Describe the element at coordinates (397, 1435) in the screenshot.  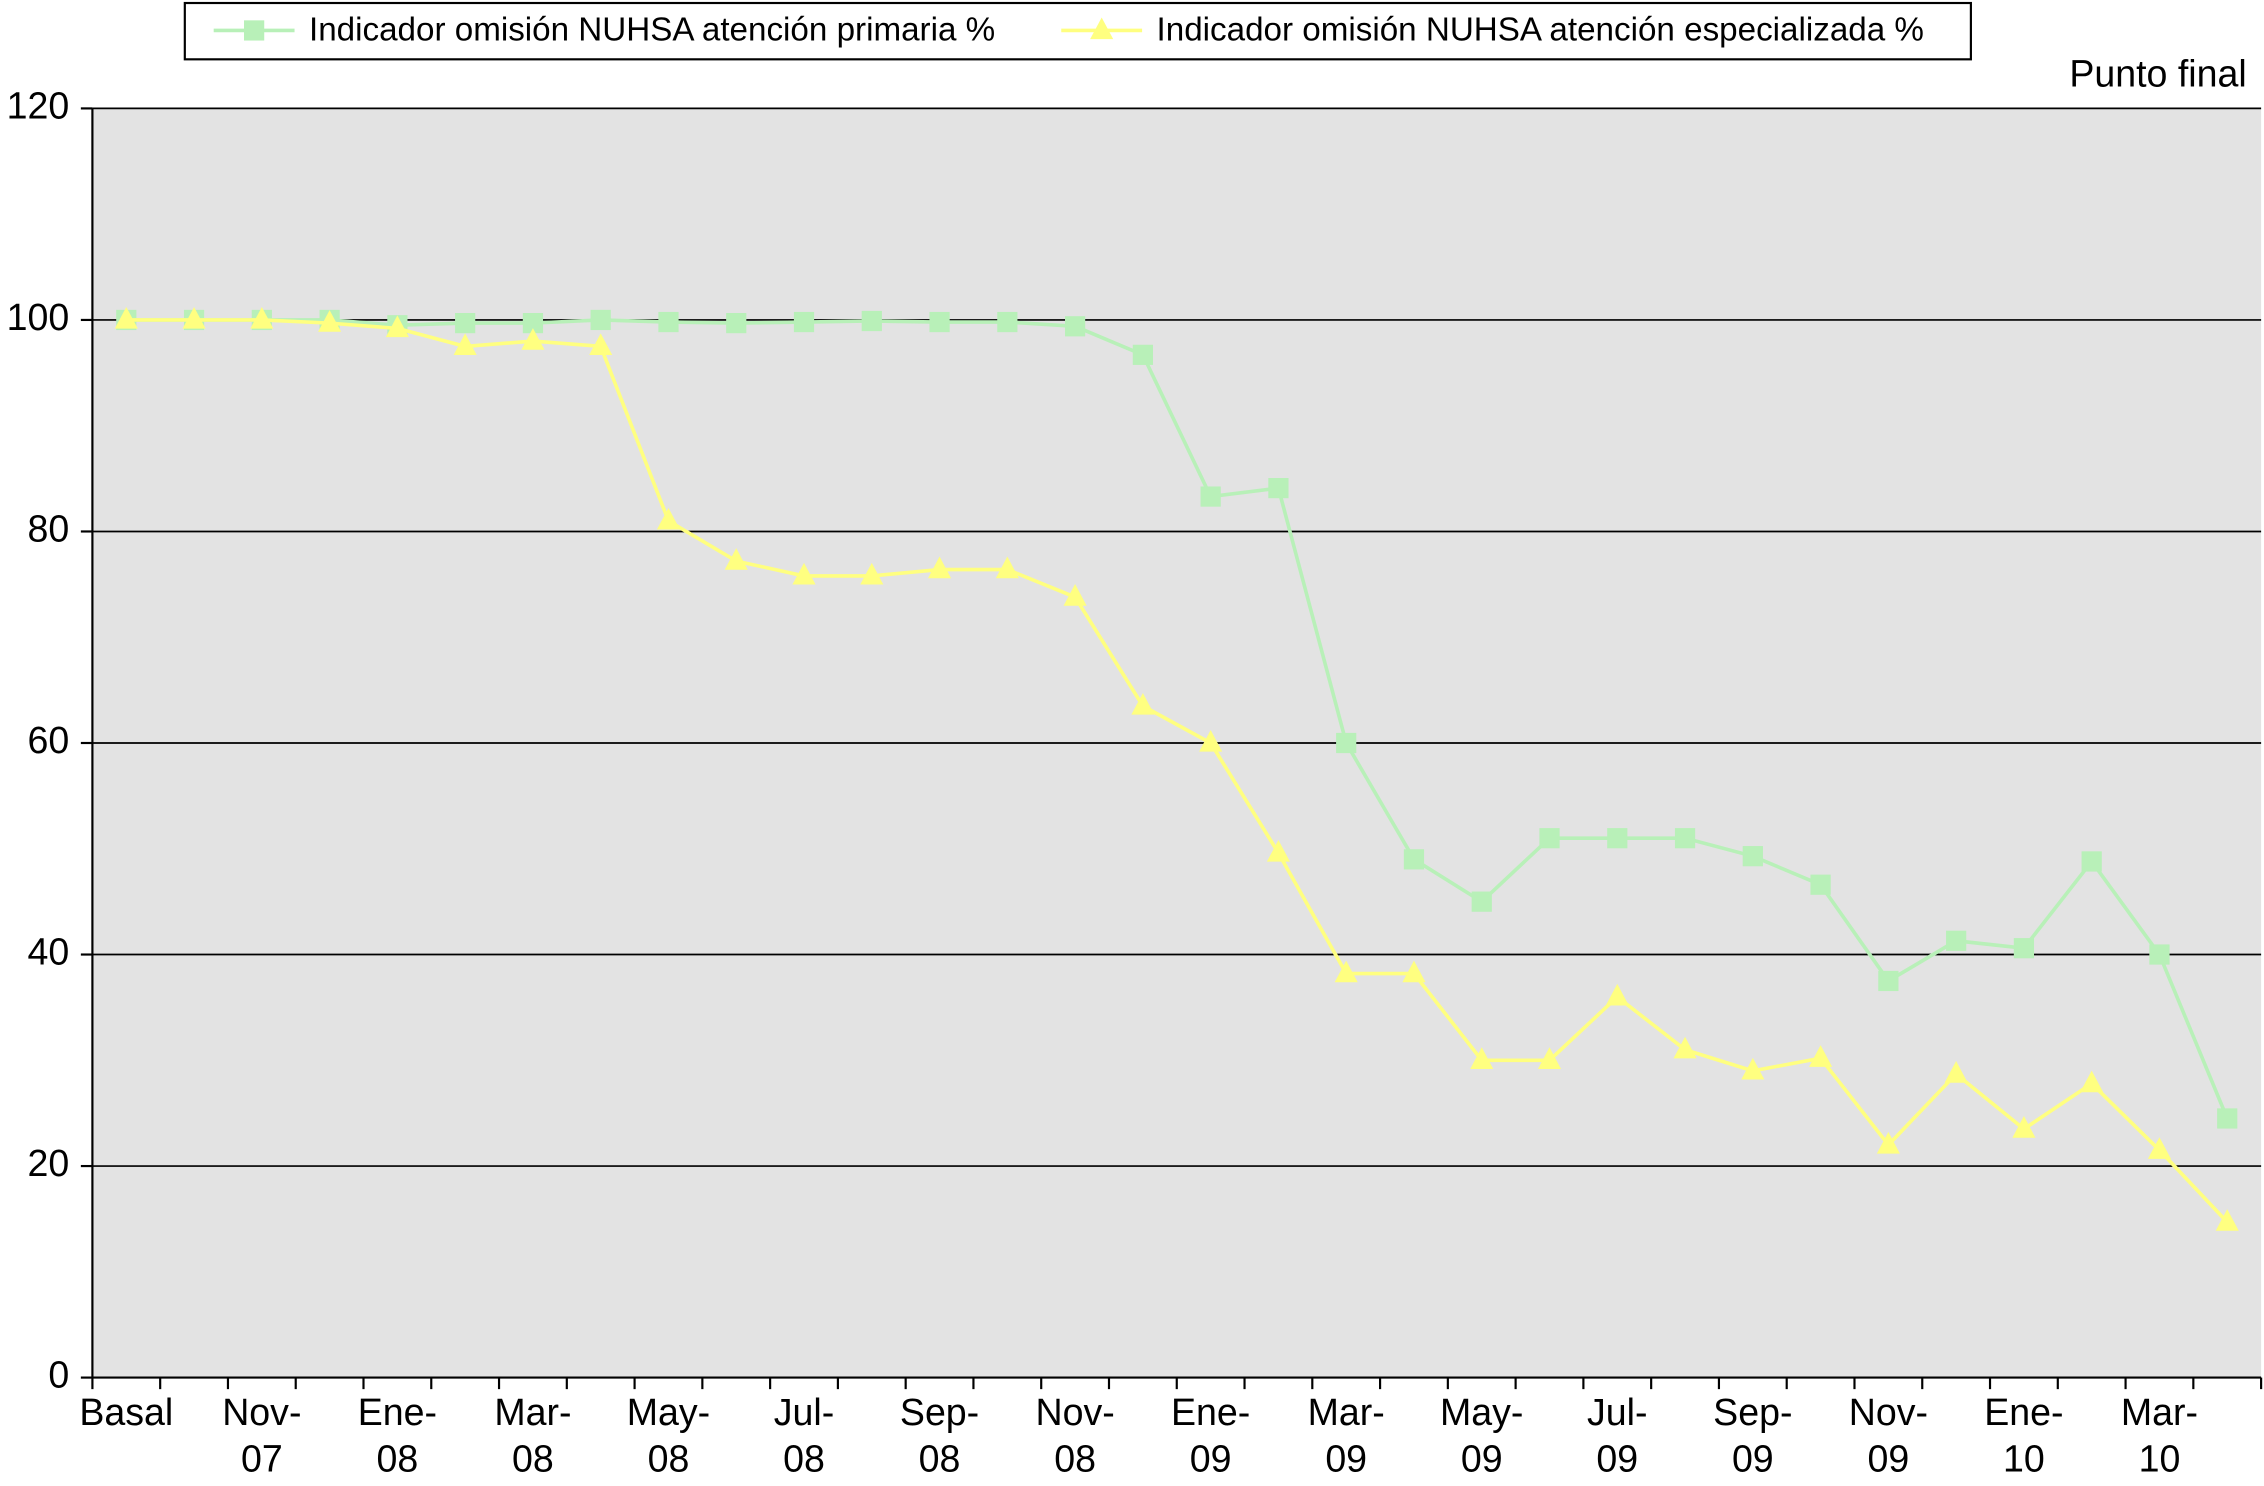
I see `x-tick-label: Ene-08` at that location.